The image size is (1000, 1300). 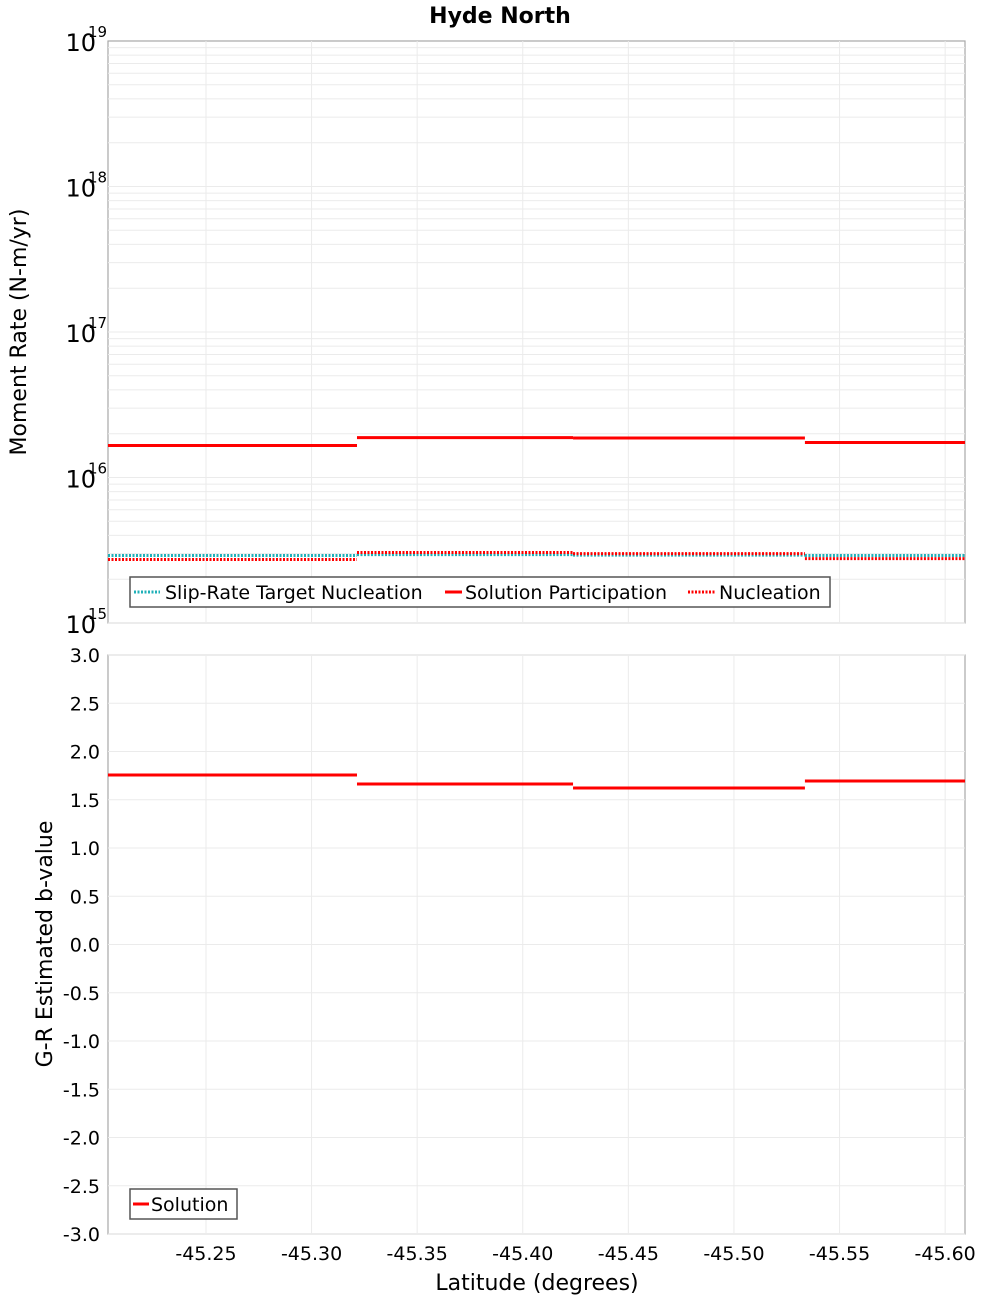 What do you see at coordinates (97, 469) in the screenshot?
I see `y-tick-exponent: 16` at bounding box center [97, 469].